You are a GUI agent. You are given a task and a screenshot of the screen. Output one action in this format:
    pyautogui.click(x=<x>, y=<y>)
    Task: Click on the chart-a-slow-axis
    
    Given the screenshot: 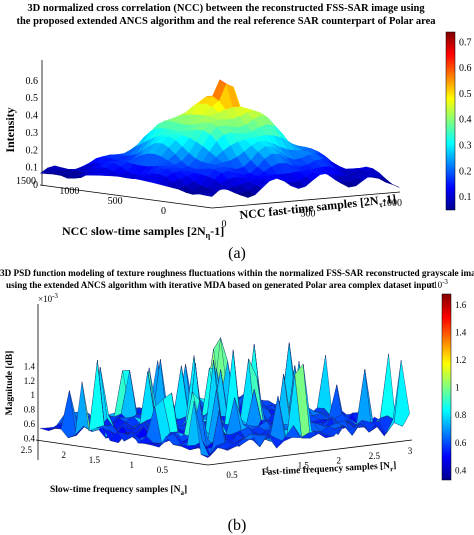 What is the action you would take?
    pyautogui.click(x=126, y=196)
    